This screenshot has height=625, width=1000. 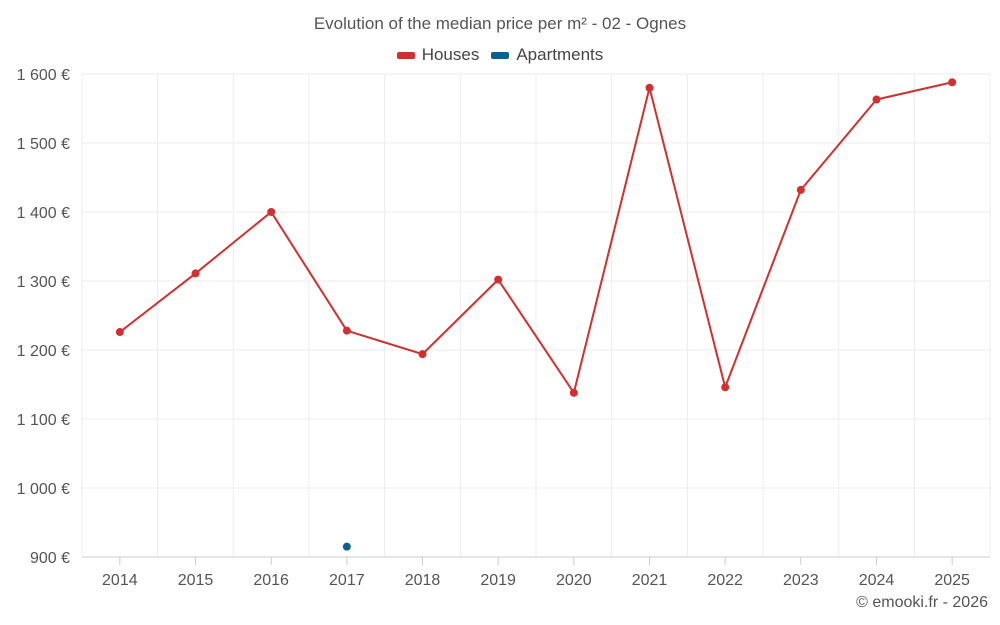 What do you see at coordinates (347, 580) in the screenshot?
I see `x-tick-label: 2017` at bounding box center [347, 580].